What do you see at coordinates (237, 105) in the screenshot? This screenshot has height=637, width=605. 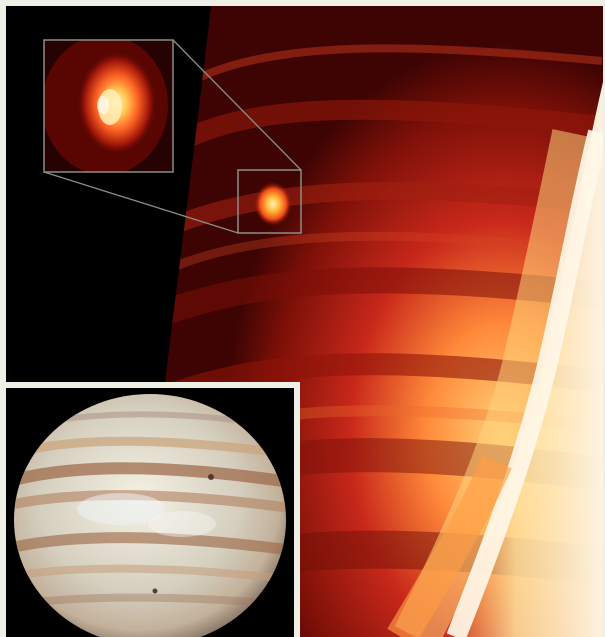 I see `zoom-connector-top` at bounding box center [237, 105].